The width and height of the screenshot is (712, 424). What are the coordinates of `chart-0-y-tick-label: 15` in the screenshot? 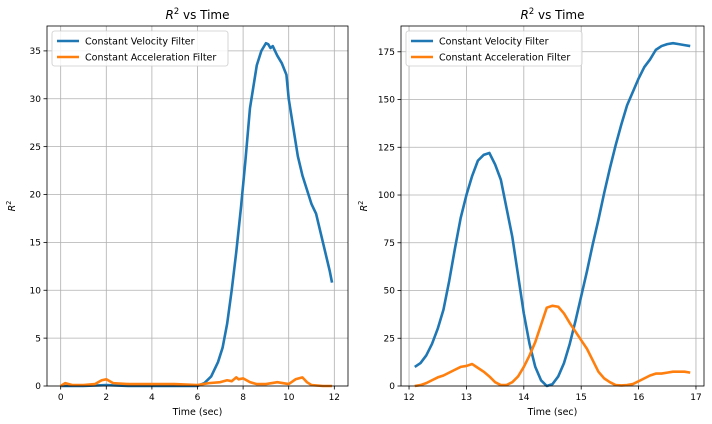 It's located at (35, 244).